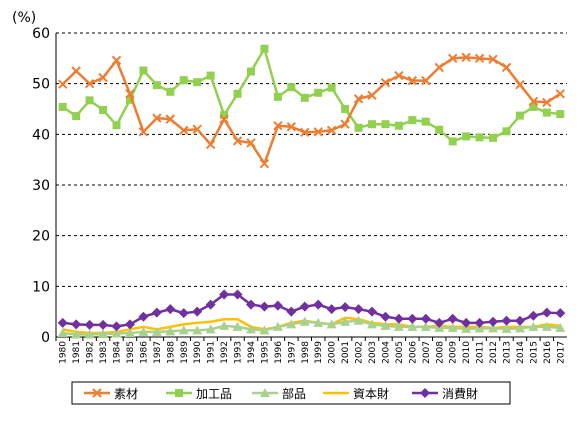  Describe the element at coordinates (561, 352) in the screenshot. I see `x-tick-label: 2017` at that location.